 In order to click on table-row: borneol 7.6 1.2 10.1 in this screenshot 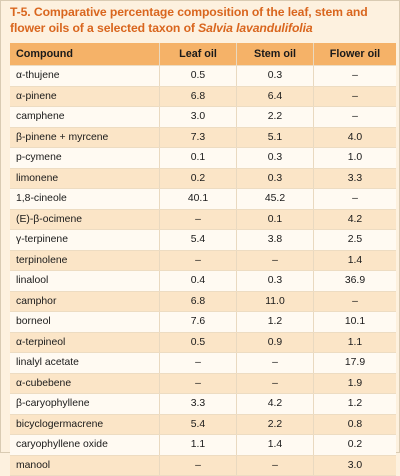, I will do `click(203, 322)`.